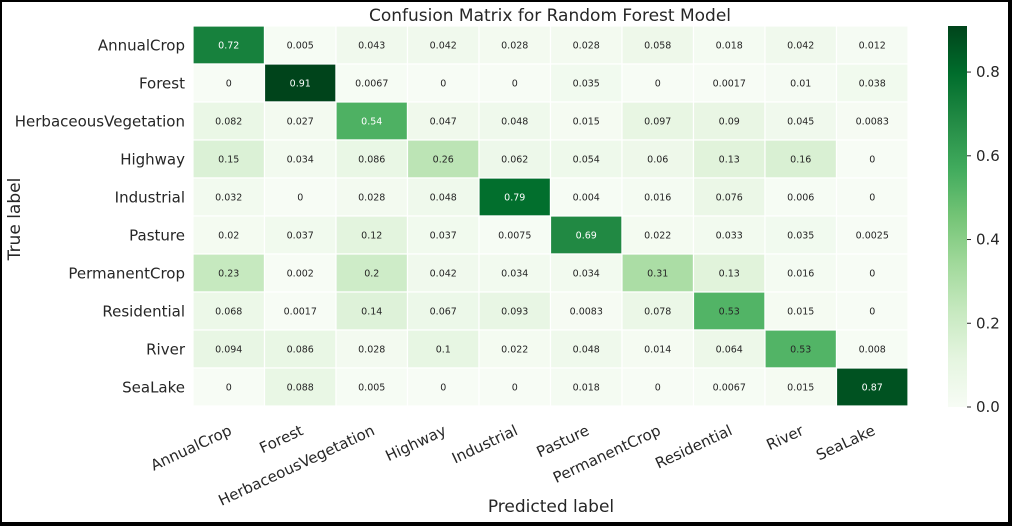 The image size is (1012, 526). Describe the element at coordinates (157, 236) in the screenshot. I see `y-tick-label: Pasture` at that location.